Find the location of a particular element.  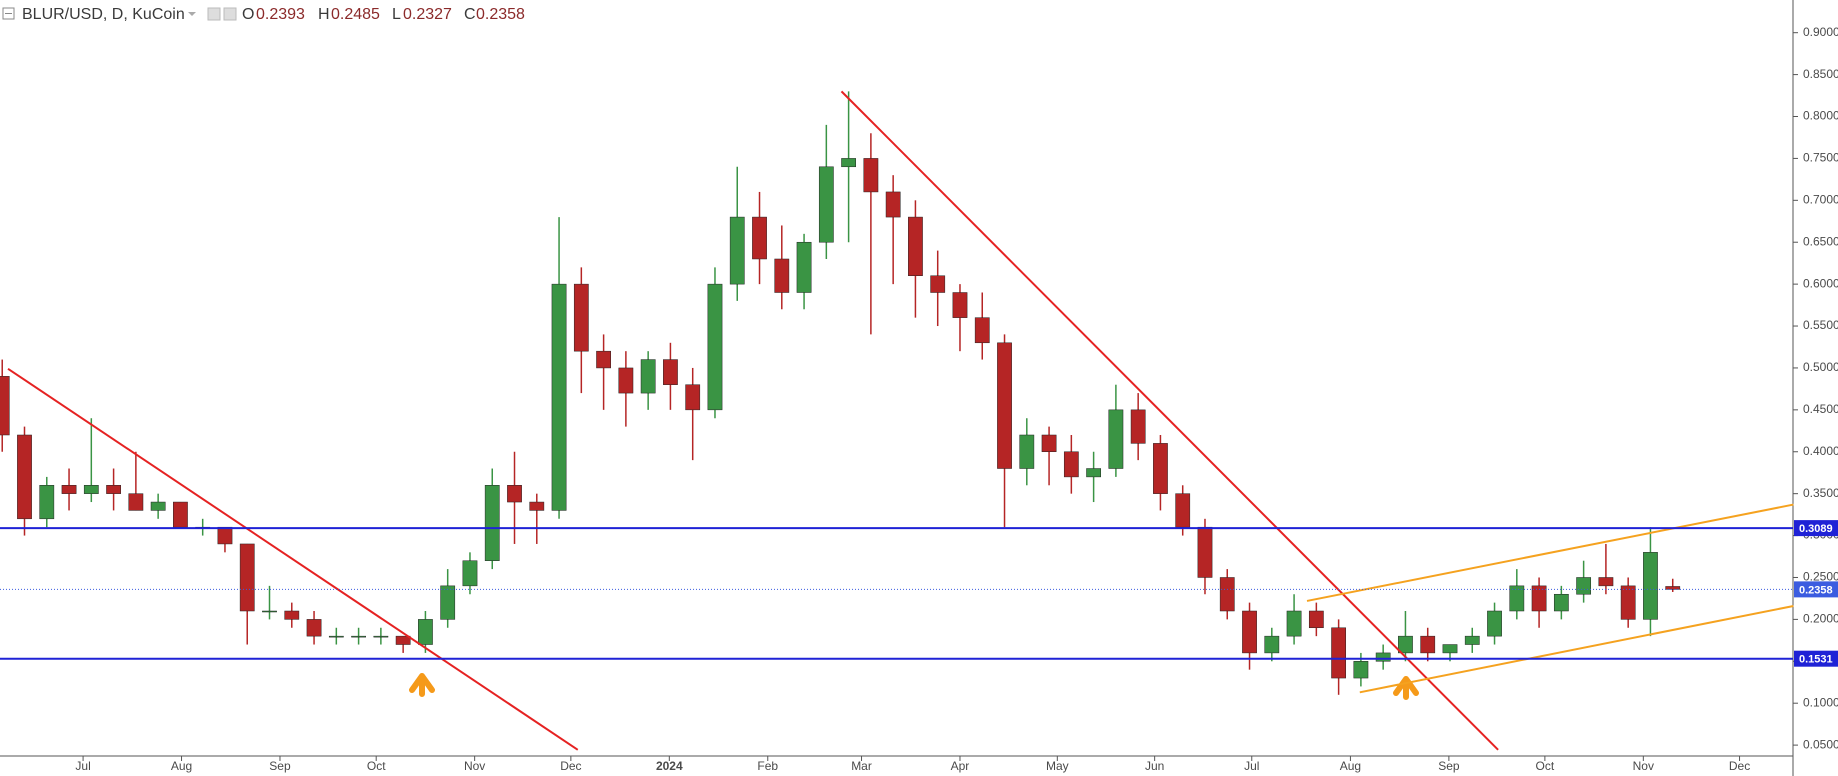

settings-icon is located at coordinates (230, 14).